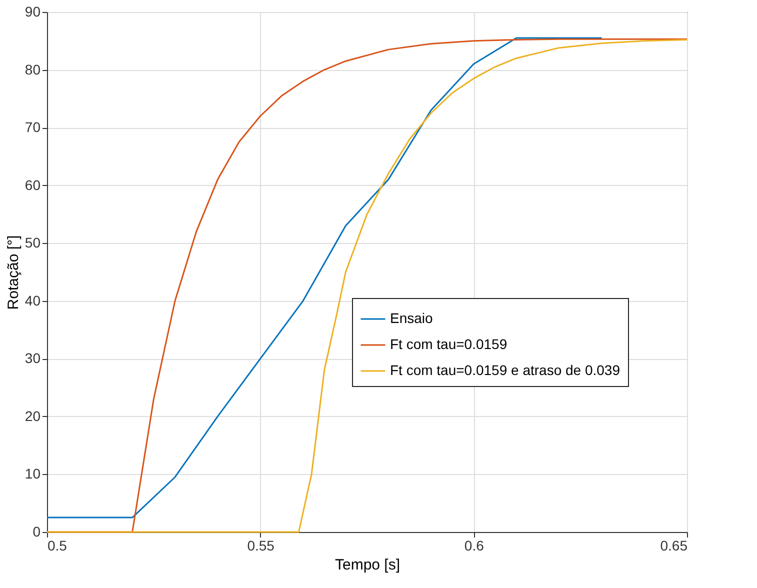  I want to click on legend-label: Ensaio, so click(412, 318).